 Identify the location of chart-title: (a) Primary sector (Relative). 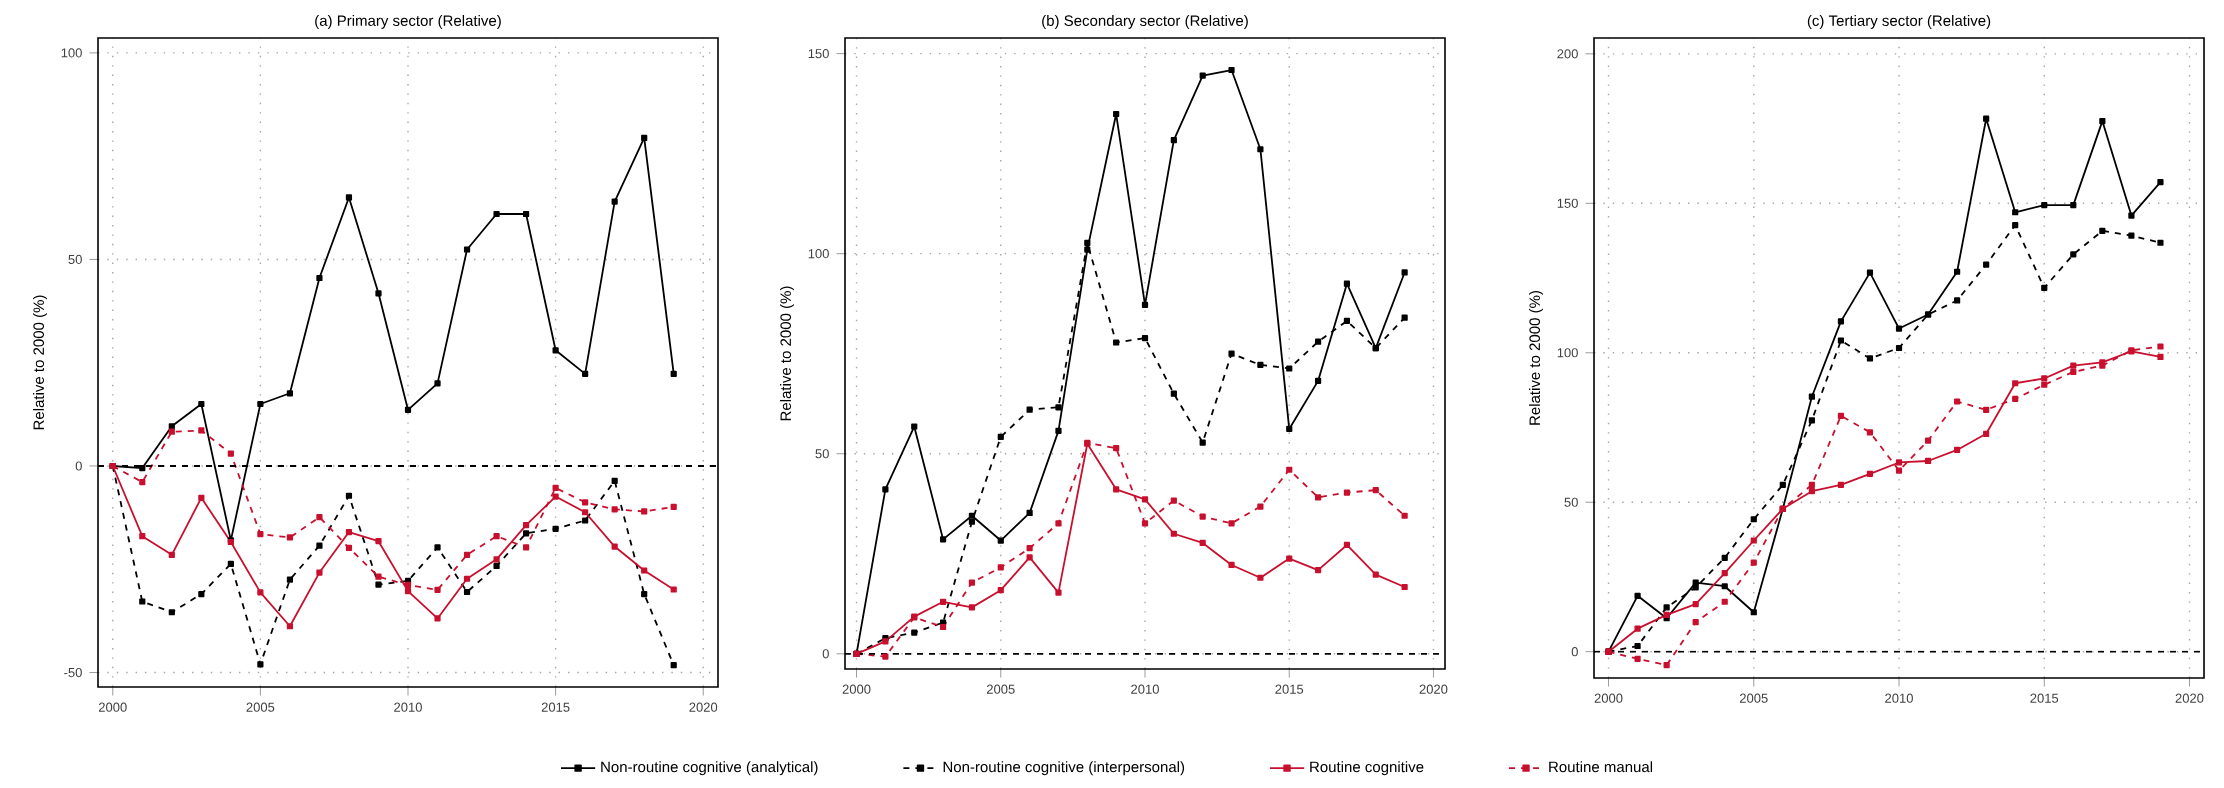
(408, 21).